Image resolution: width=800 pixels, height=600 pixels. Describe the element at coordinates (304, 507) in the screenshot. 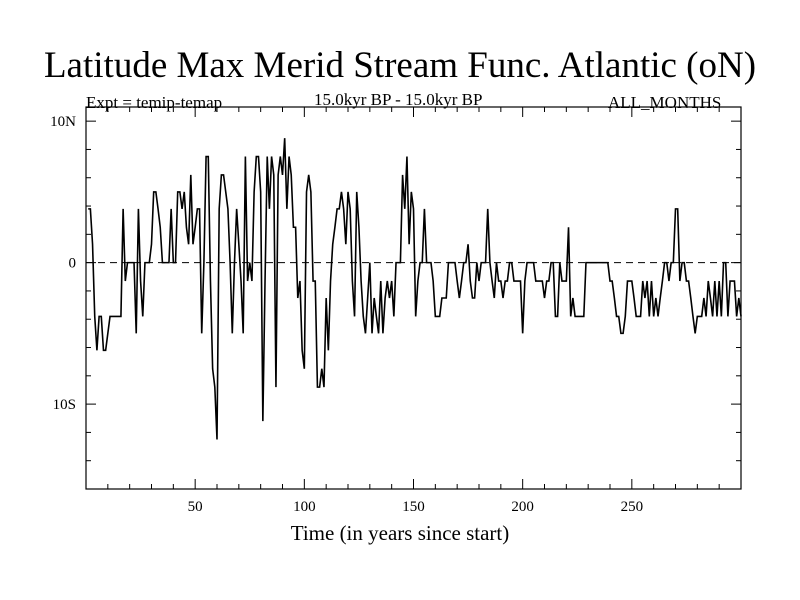

I see `x-tick-label: 100` at that location.